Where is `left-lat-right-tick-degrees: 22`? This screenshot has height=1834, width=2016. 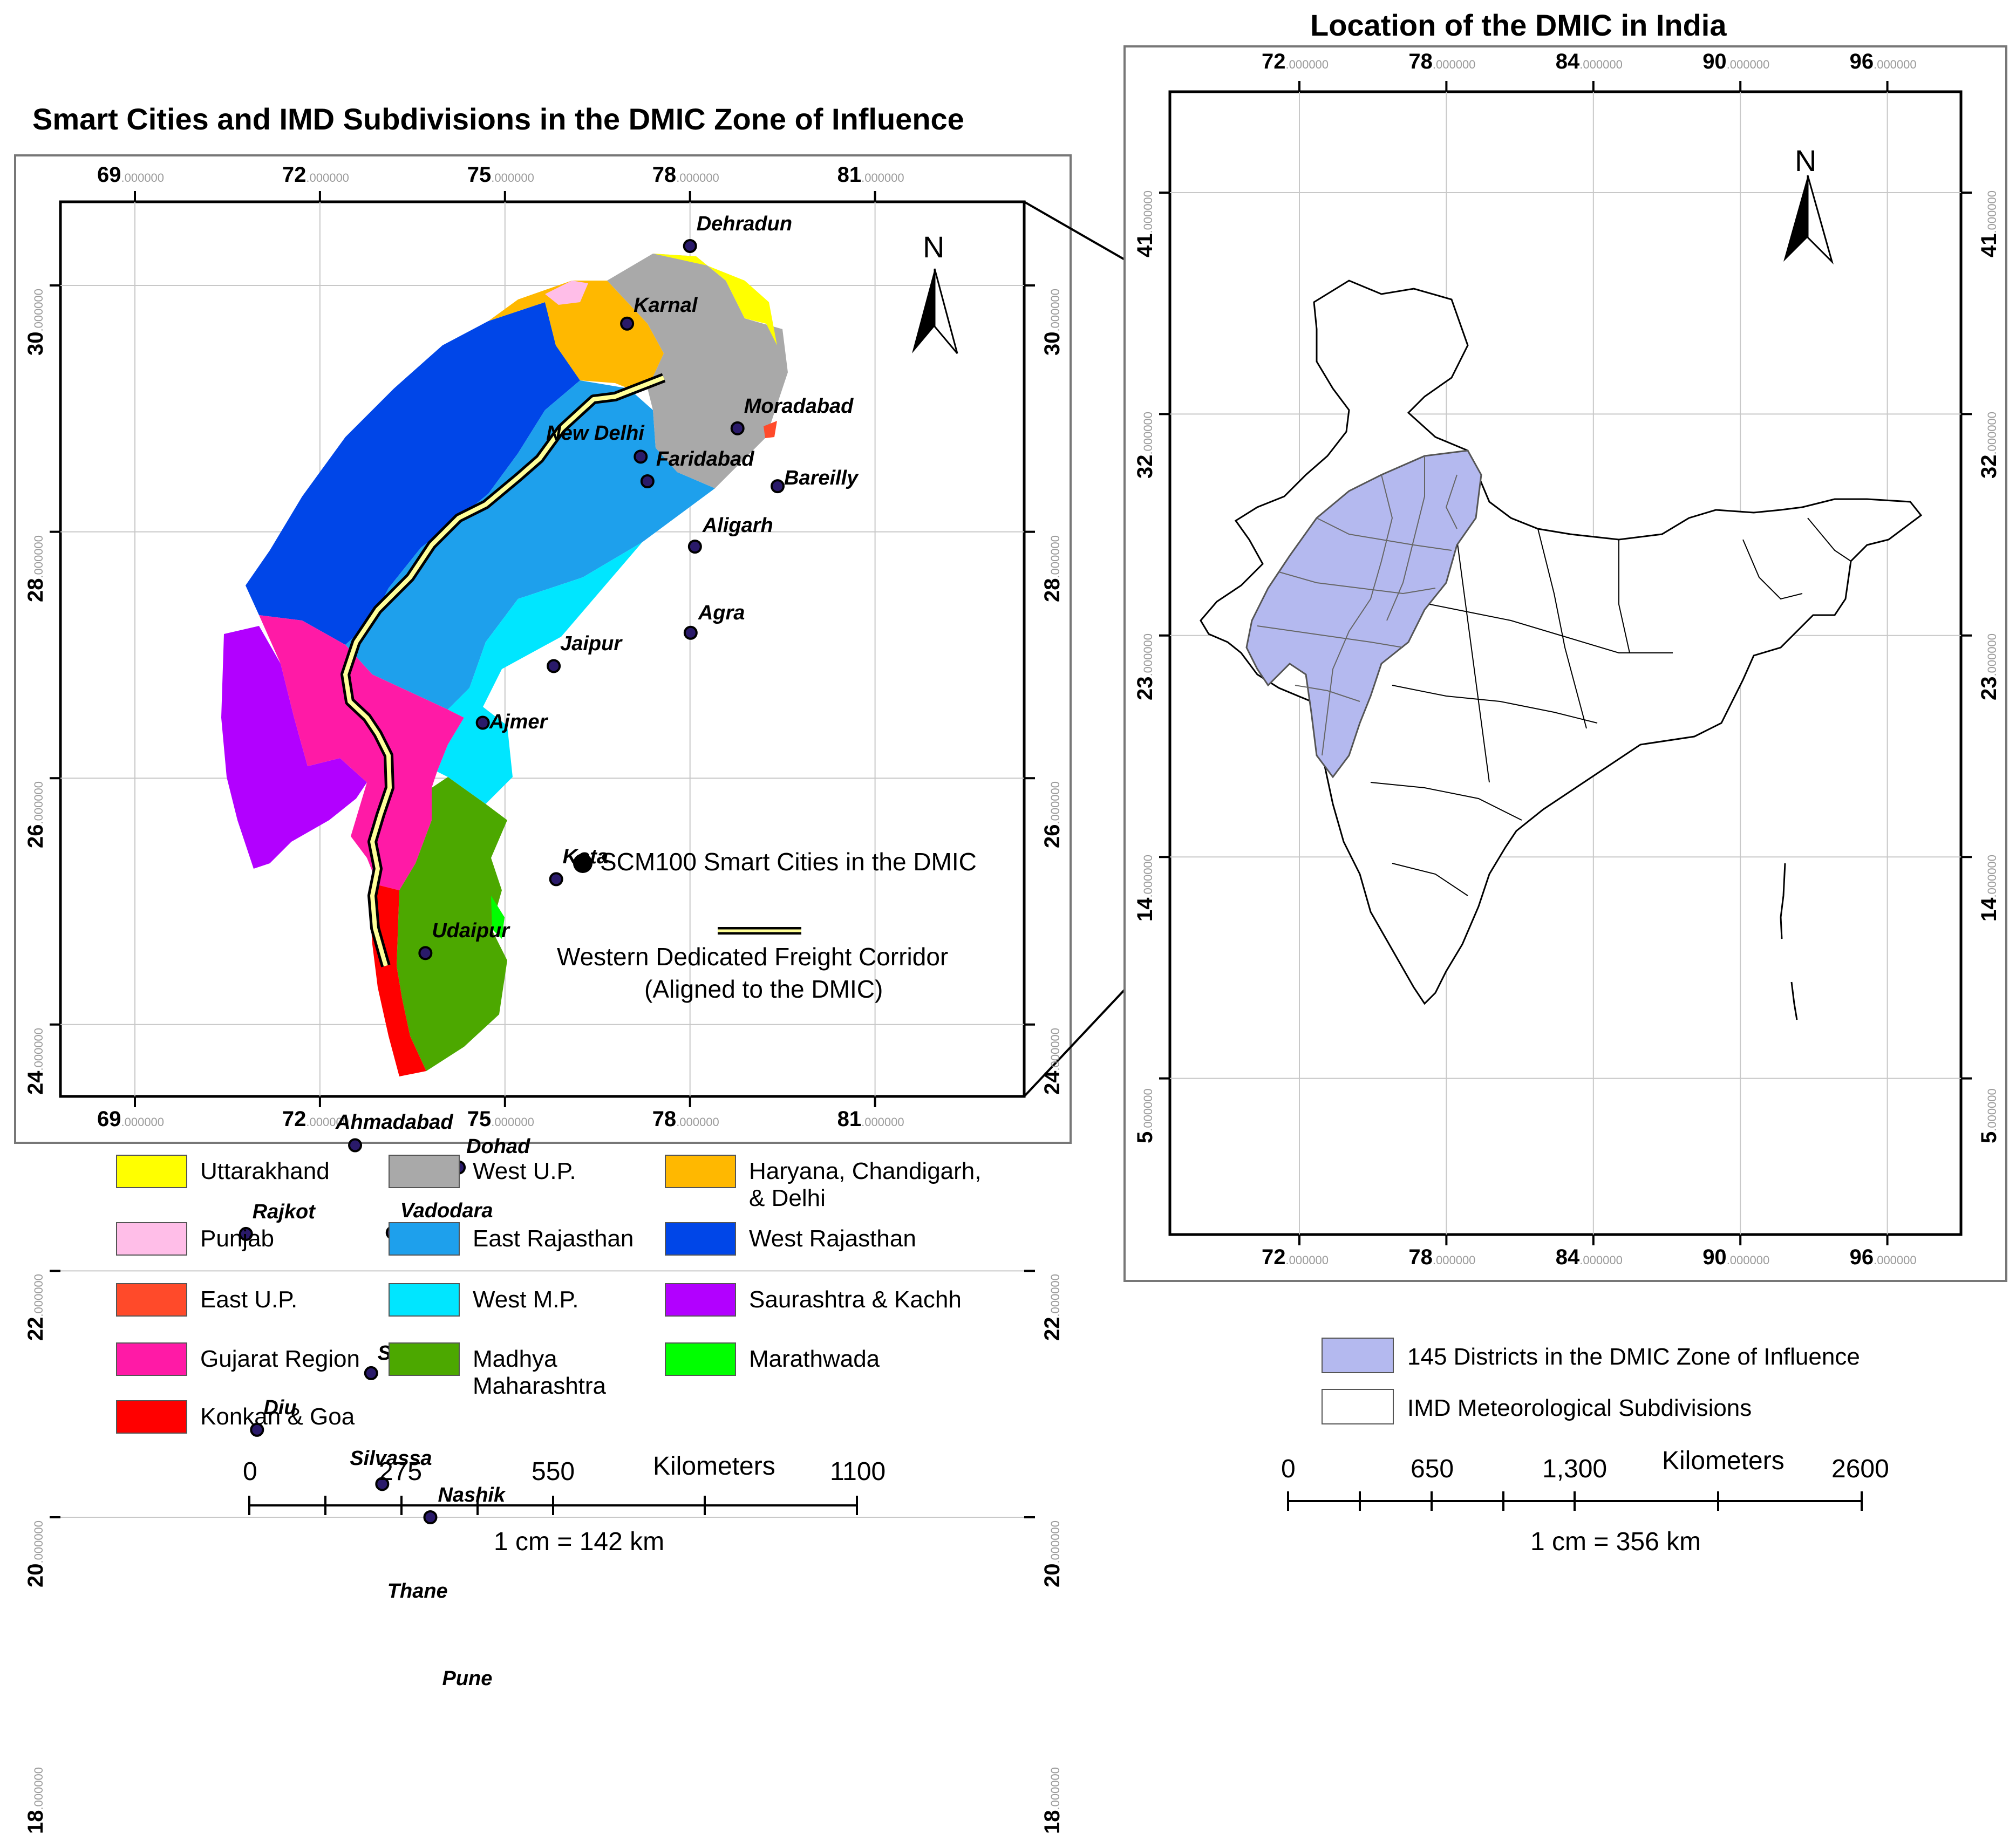 left-lat-right-tick-degrees: 22 is located at coordinates (1052, 1329).